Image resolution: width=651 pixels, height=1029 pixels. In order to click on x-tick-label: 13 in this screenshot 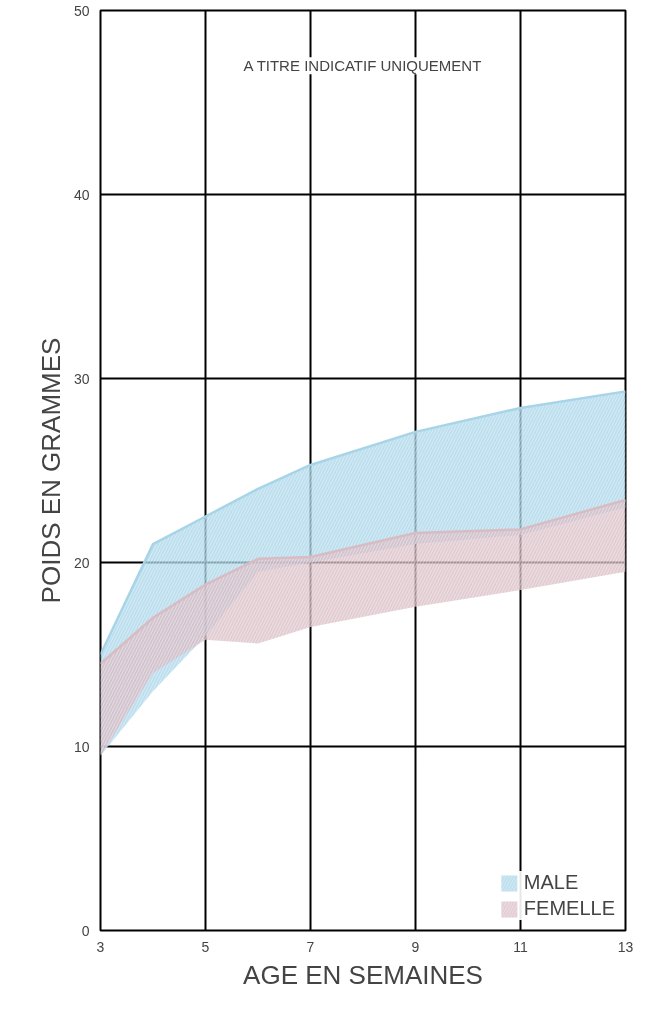, I will do `click(625, 946)`.